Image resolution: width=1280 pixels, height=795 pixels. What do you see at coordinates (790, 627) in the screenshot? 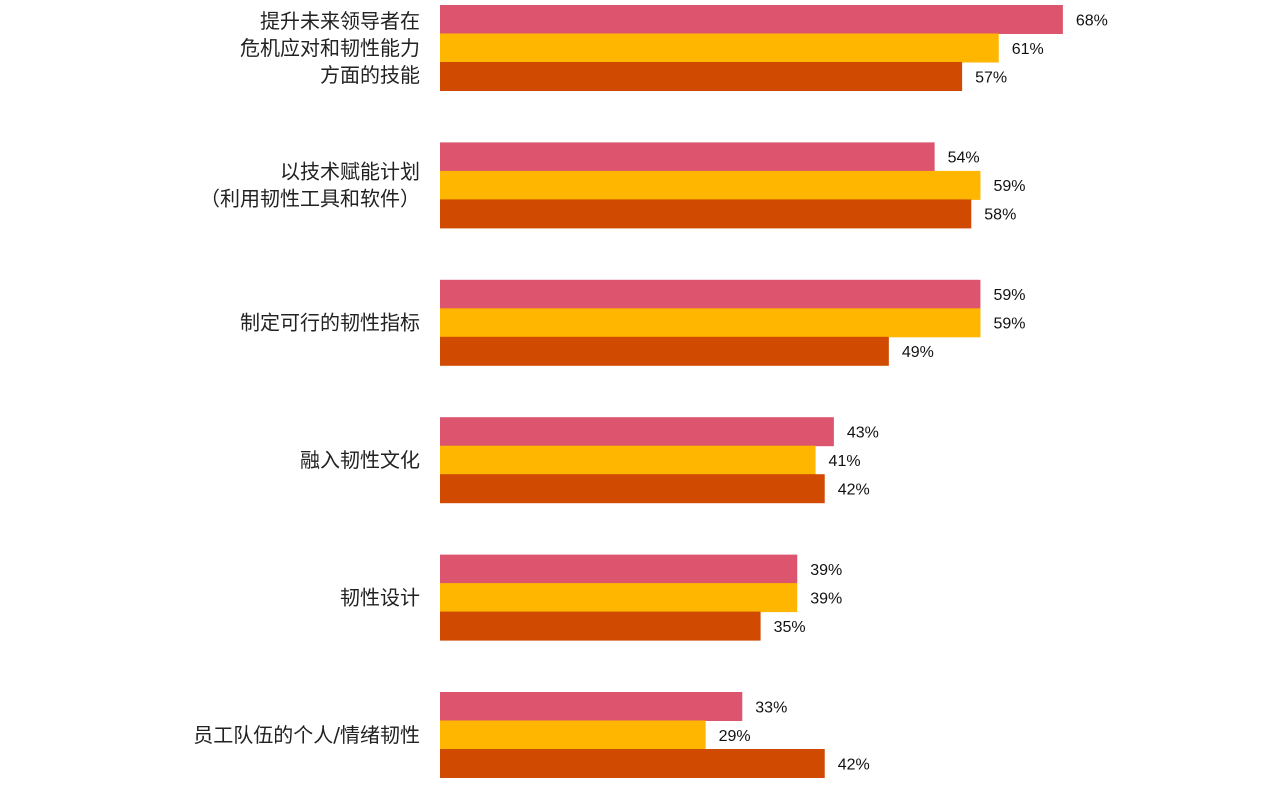
I see `value-label: 35%` at bounding box center [790, 627].